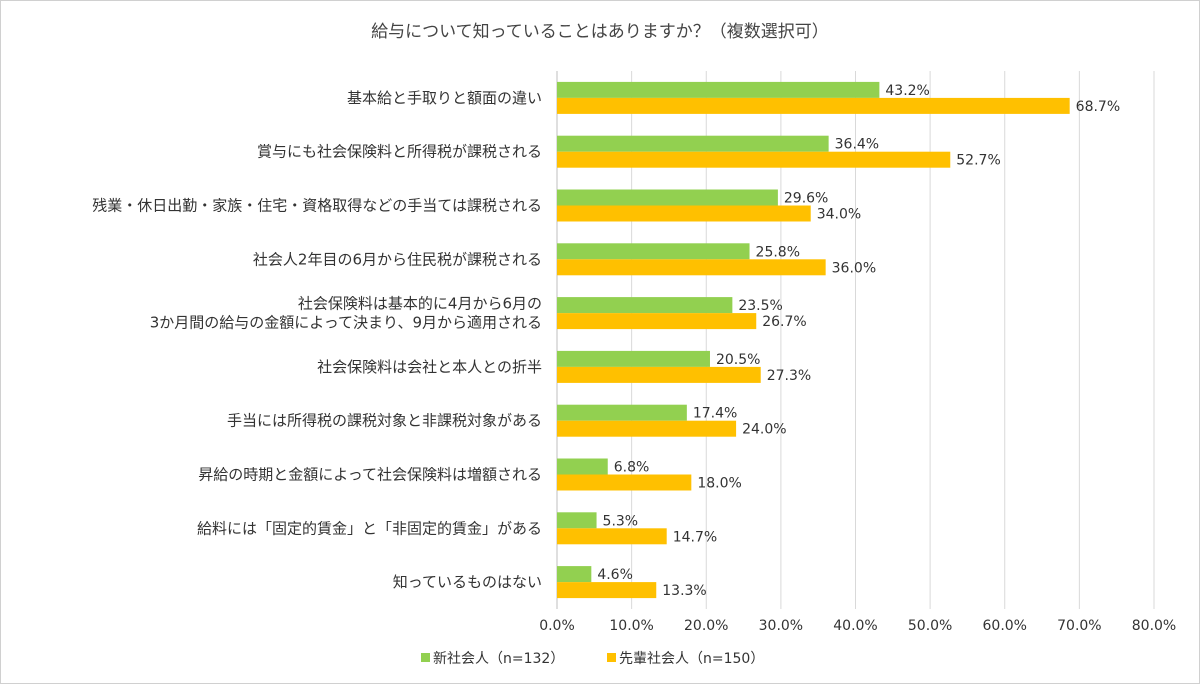 The height and width of the screenshot is (684, 1200). What do you see at coordinates (691, 659) in the screenshot?
I see `legend-label: 先輩社会人（n=150）` at bounding box center [691, 659].